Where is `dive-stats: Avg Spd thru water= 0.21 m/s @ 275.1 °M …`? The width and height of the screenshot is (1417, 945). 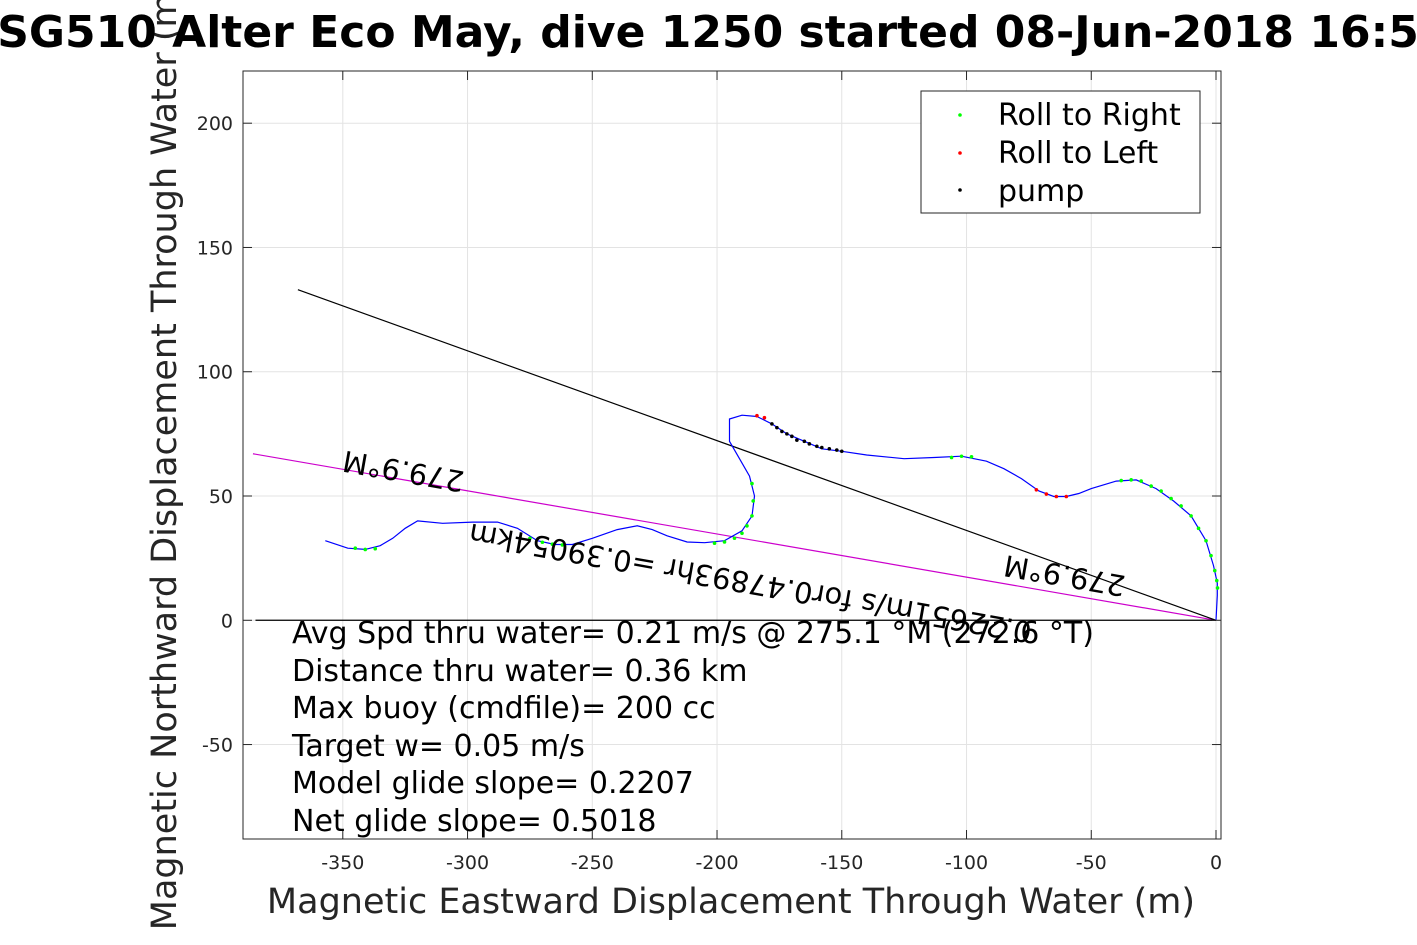 dive-stats: Avg Spd thru water= 0.21 m/s @ 275.1 °M … is located at coordinates (692, 727).